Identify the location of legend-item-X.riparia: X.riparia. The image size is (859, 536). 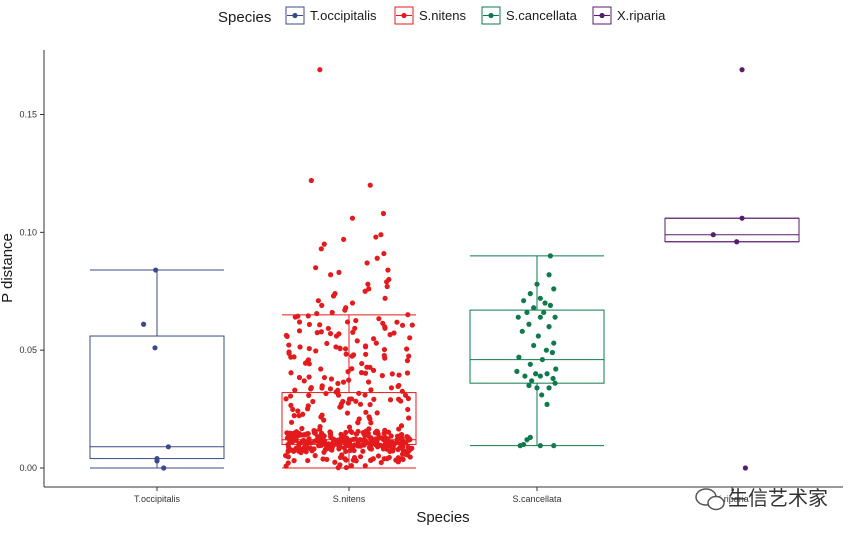
(629, 15).